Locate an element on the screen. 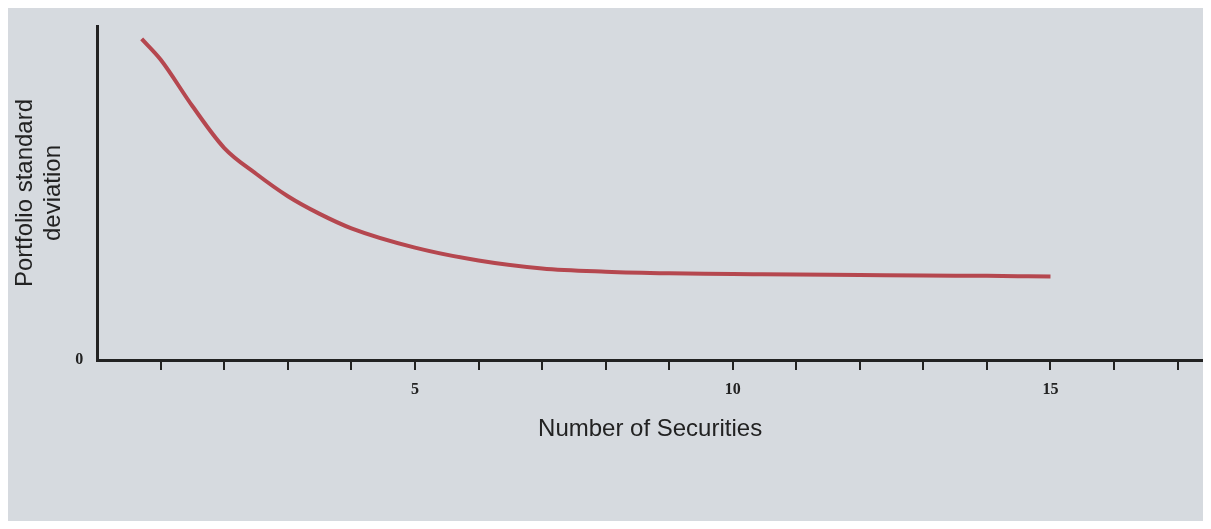 The image size is (1211, 529). text: 0 is located at coordinates (79, 359).